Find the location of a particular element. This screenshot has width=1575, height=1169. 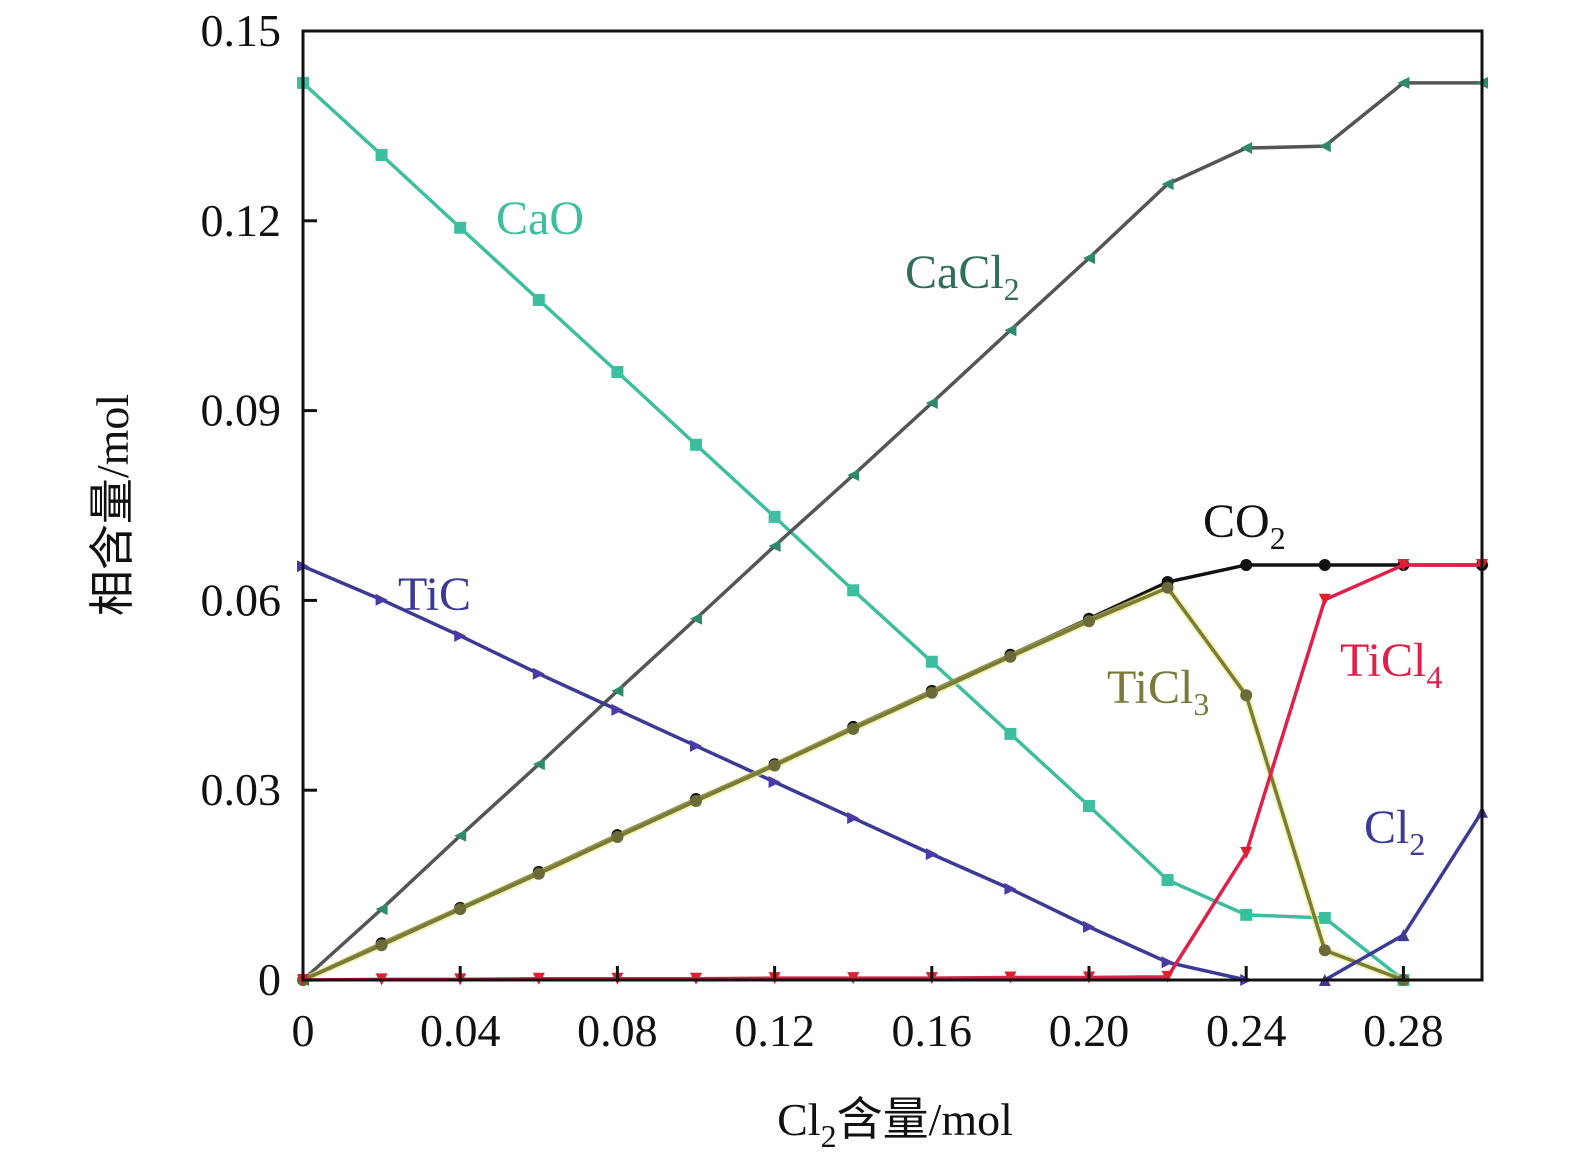

y-tick-label: 0 is located at coordinates (269, 979).